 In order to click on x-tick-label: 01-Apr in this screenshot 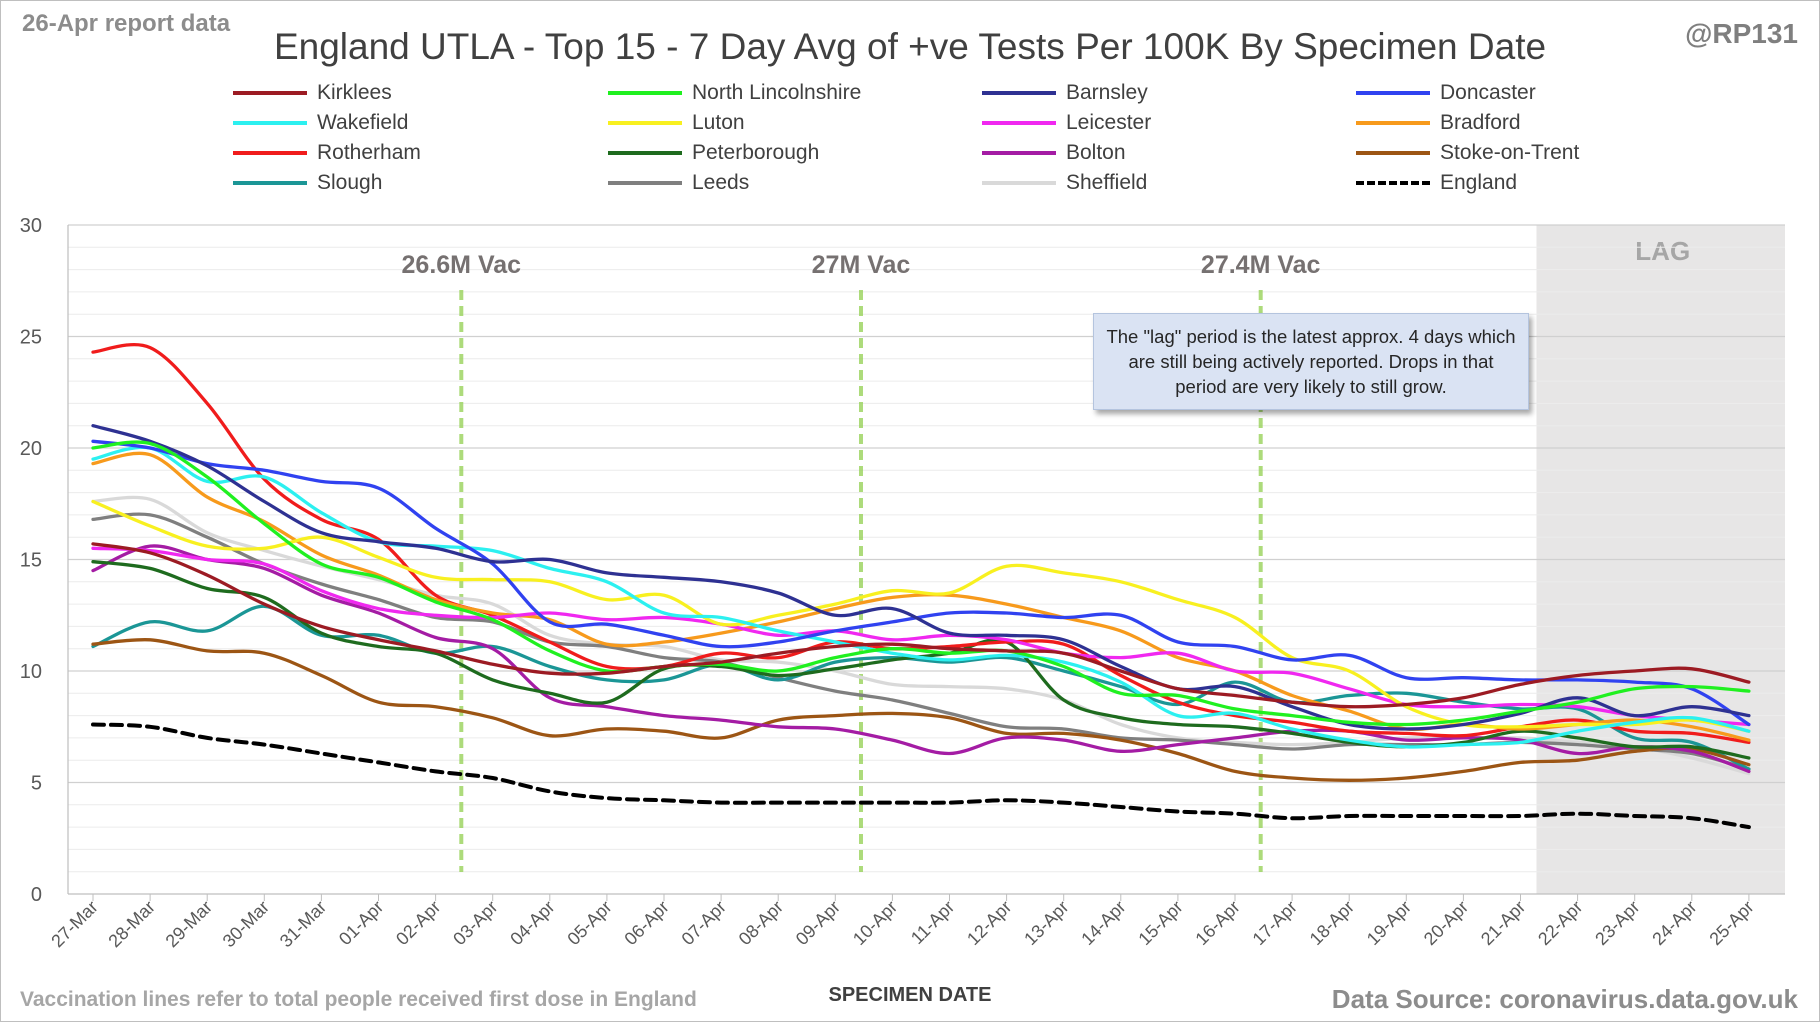, I will do `click(361, 923)`.